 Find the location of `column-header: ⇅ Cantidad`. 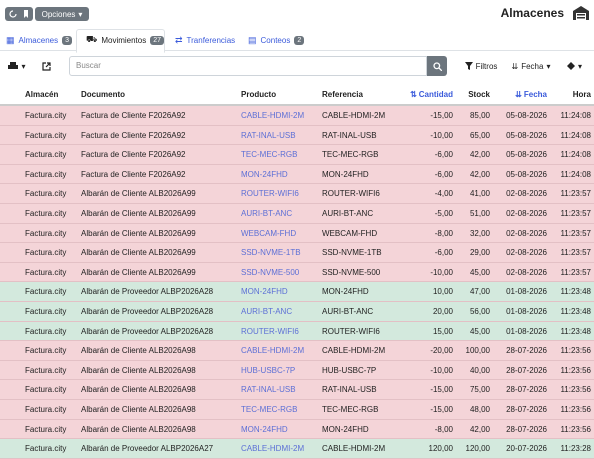

column-header: ⇅ Cantidad is located at coordinates (431, 94).